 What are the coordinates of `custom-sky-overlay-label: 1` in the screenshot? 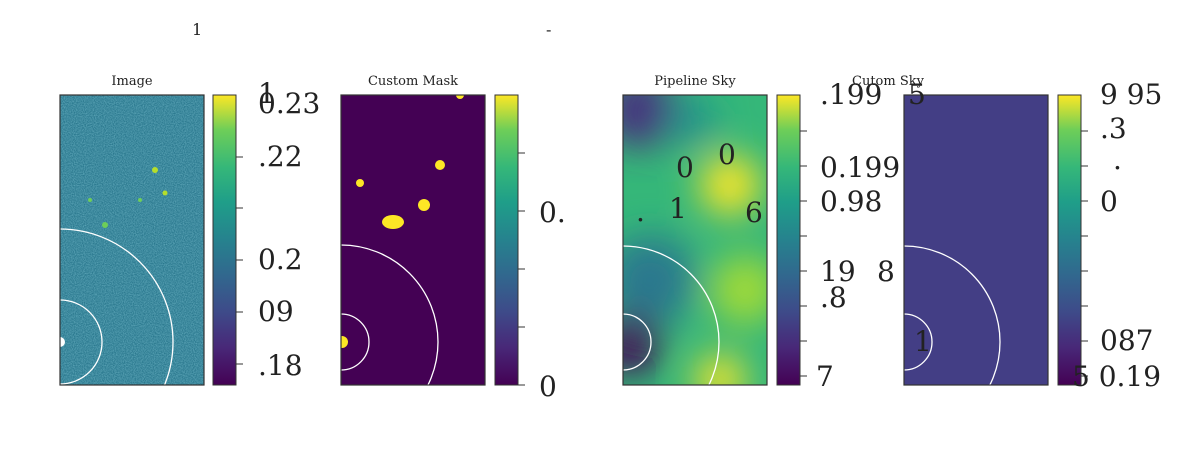 It's located at (923, 341).